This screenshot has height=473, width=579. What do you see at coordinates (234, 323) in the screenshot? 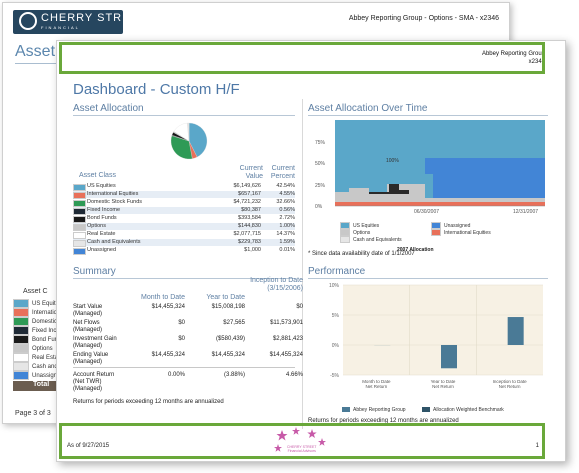
I see `summary-cell: $27,565` at bounding box center [234, 323].